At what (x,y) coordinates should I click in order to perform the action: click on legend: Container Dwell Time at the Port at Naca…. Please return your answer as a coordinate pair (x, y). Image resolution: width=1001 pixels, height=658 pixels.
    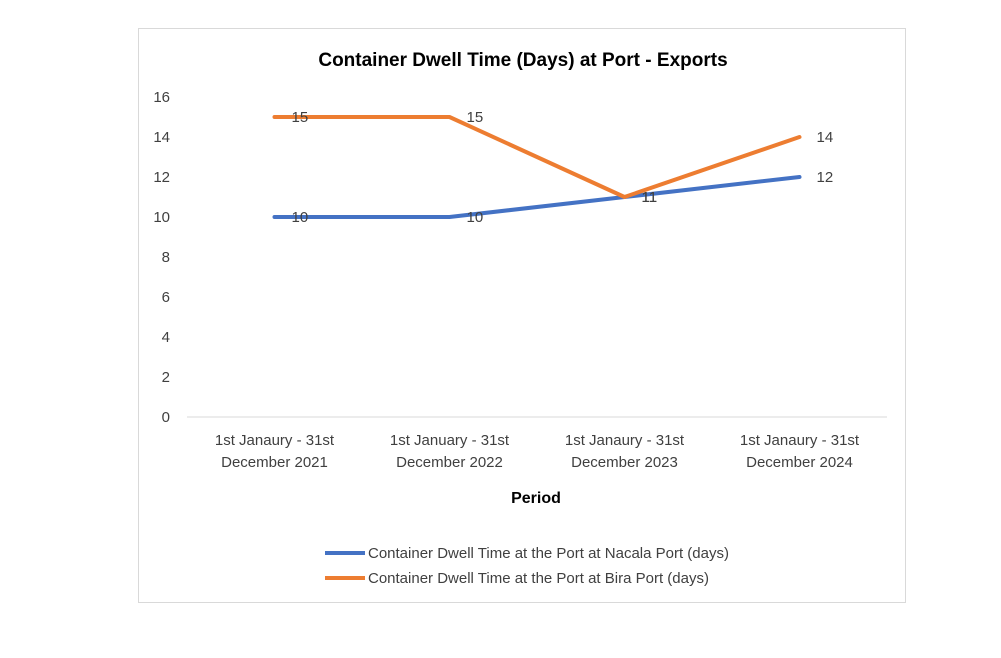
    Looking at the image, I should click on (527, 566).